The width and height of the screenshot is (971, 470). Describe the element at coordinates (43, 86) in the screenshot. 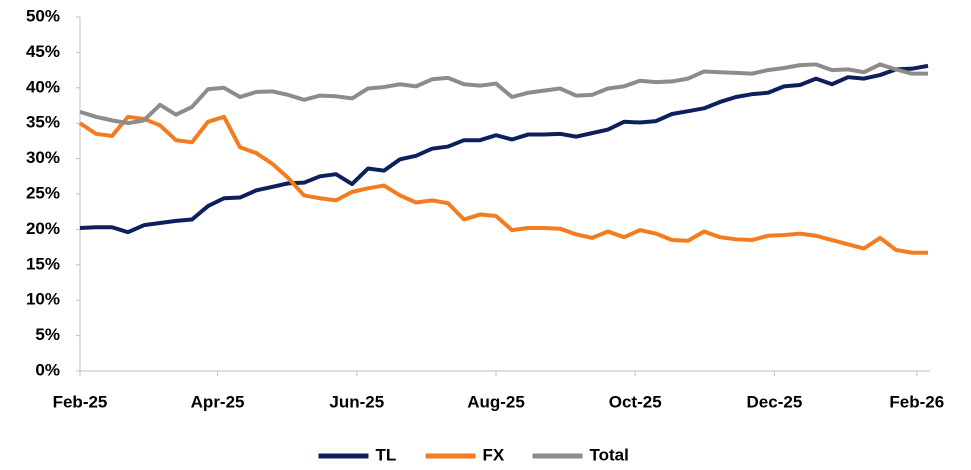

I see `y-tick-label: 40%` at that location.